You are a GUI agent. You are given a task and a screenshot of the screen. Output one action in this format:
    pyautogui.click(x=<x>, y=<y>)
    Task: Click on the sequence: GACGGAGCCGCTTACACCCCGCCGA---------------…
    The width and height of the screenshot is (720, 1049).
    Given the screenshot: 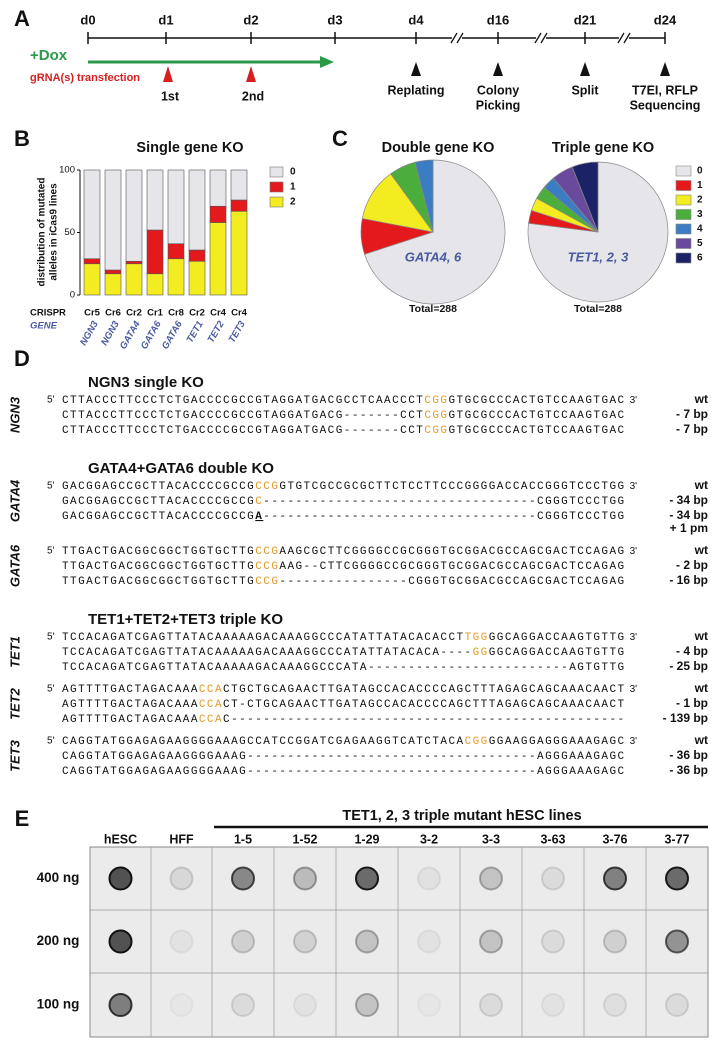 What is the action you would take?
    pyautogui.click(x=344, y=517)
    